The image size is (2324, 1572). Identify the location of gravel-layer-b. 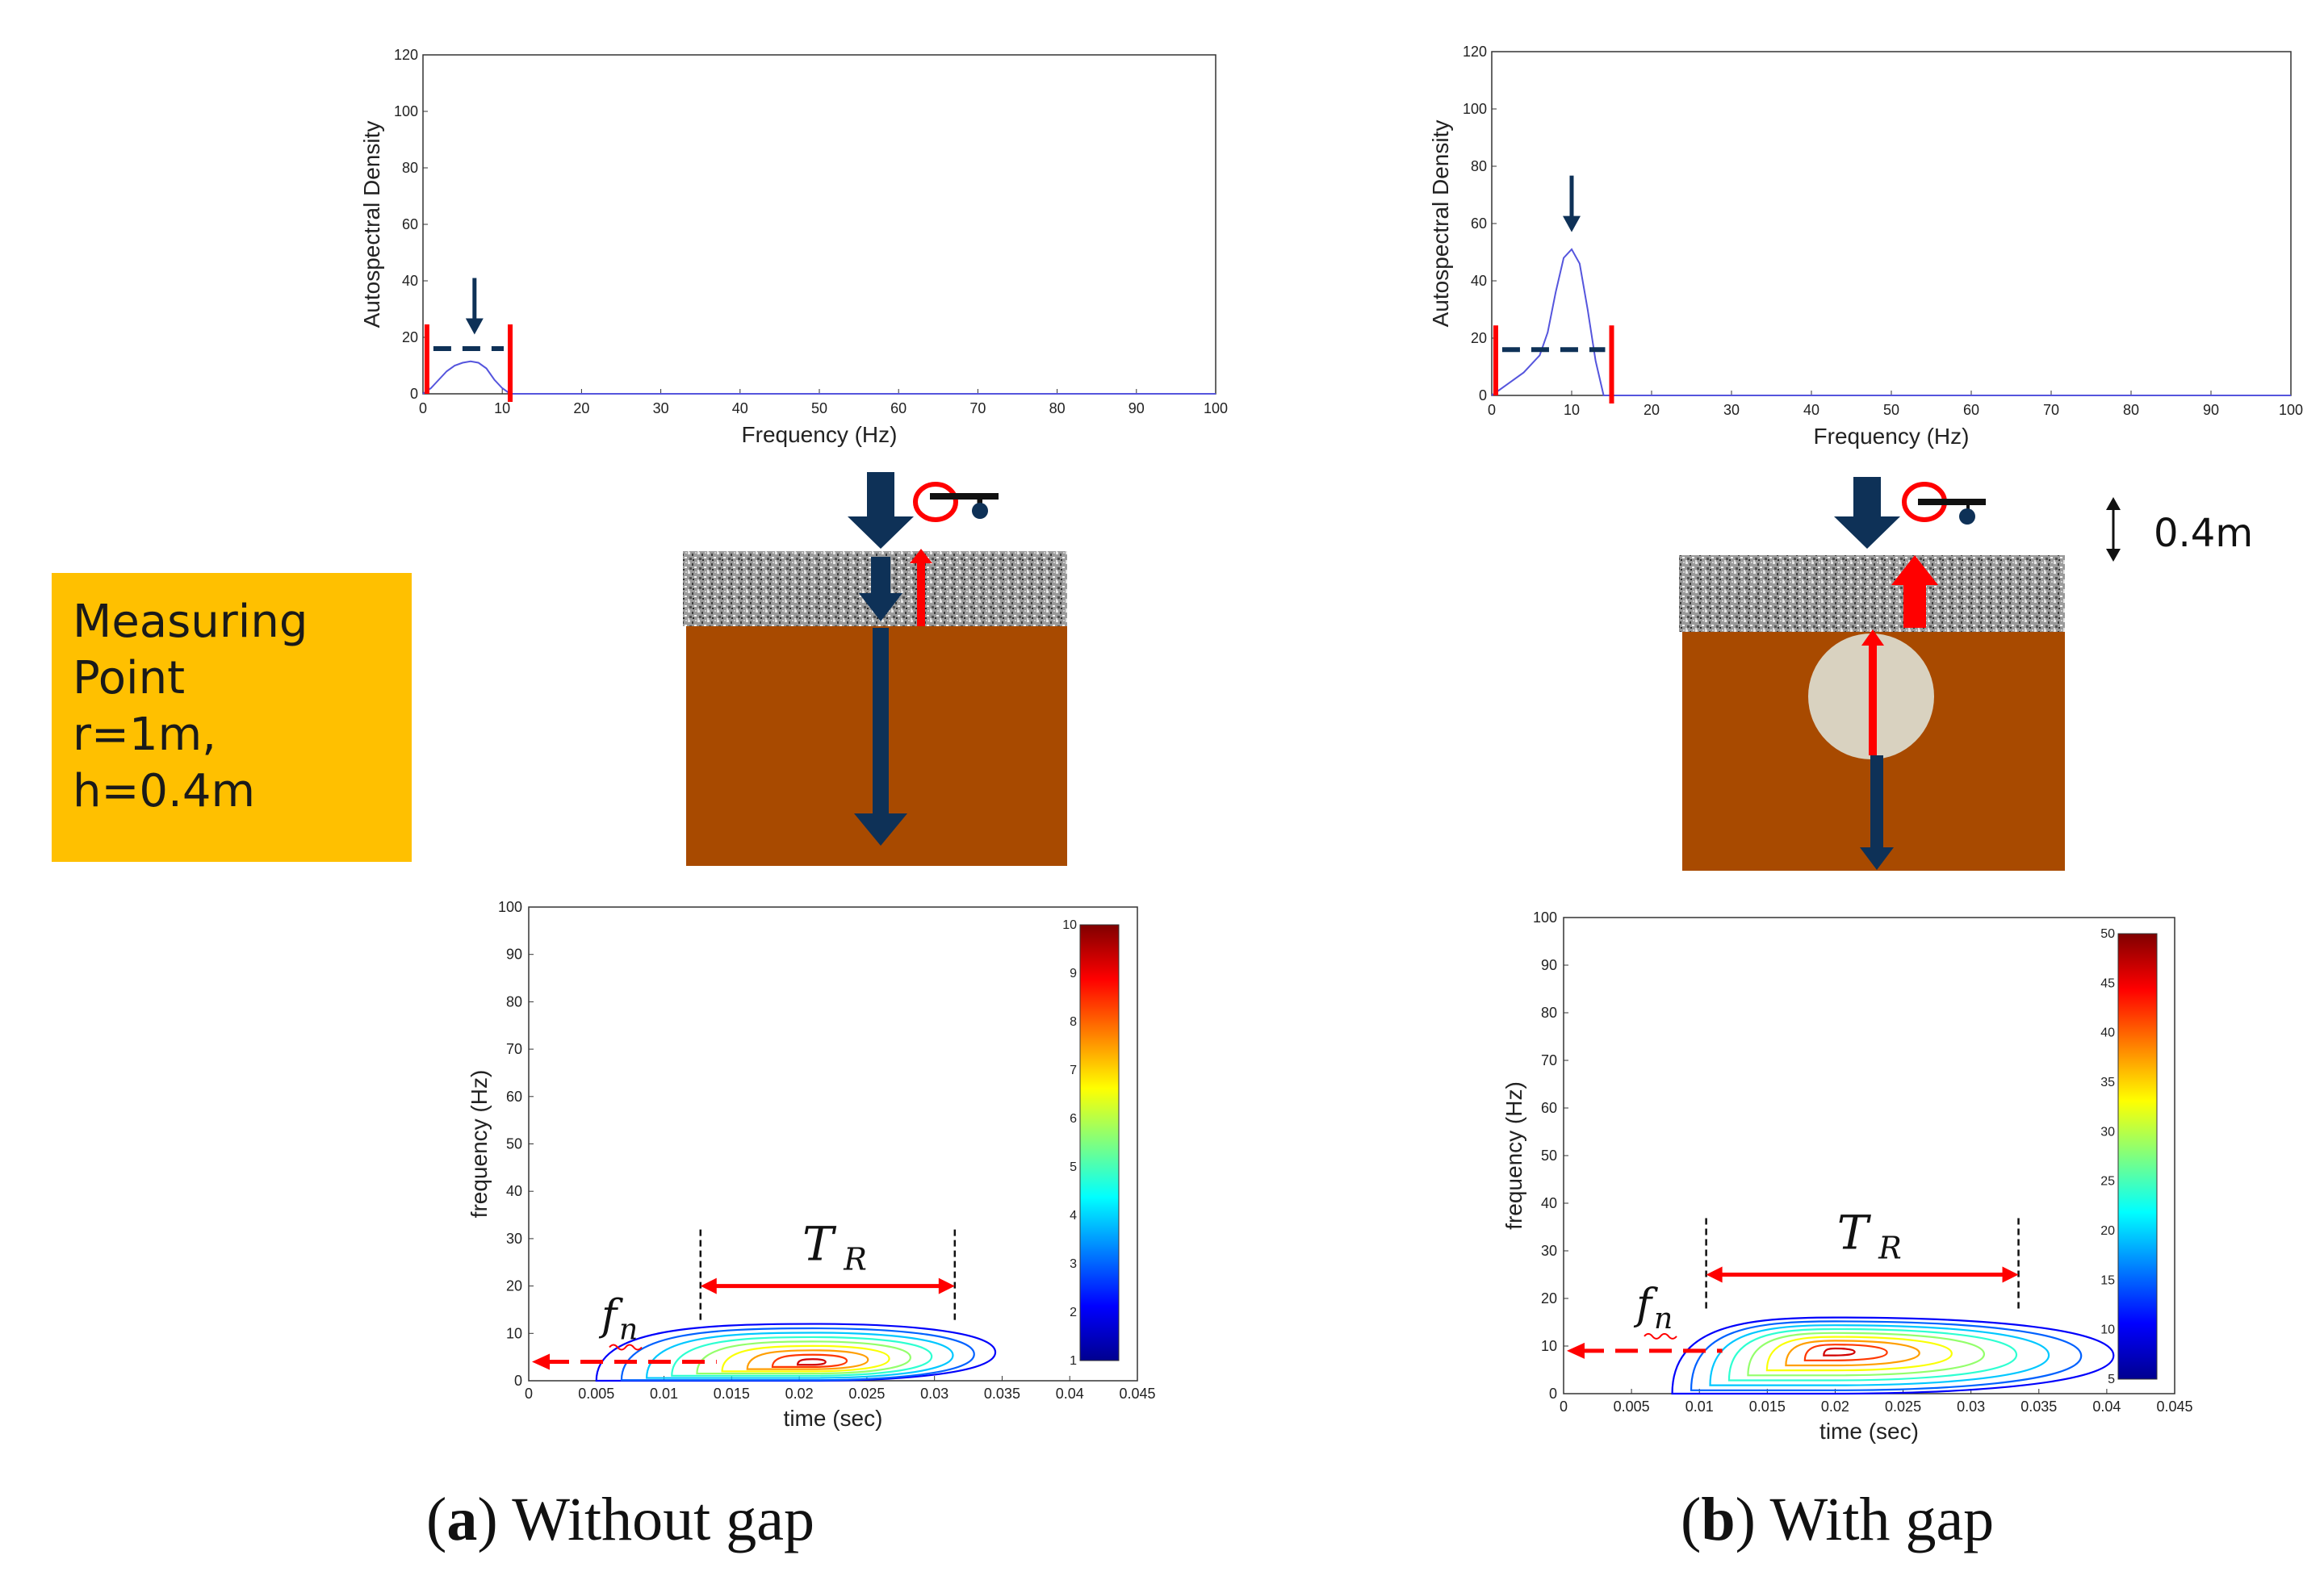
(1872, 593).